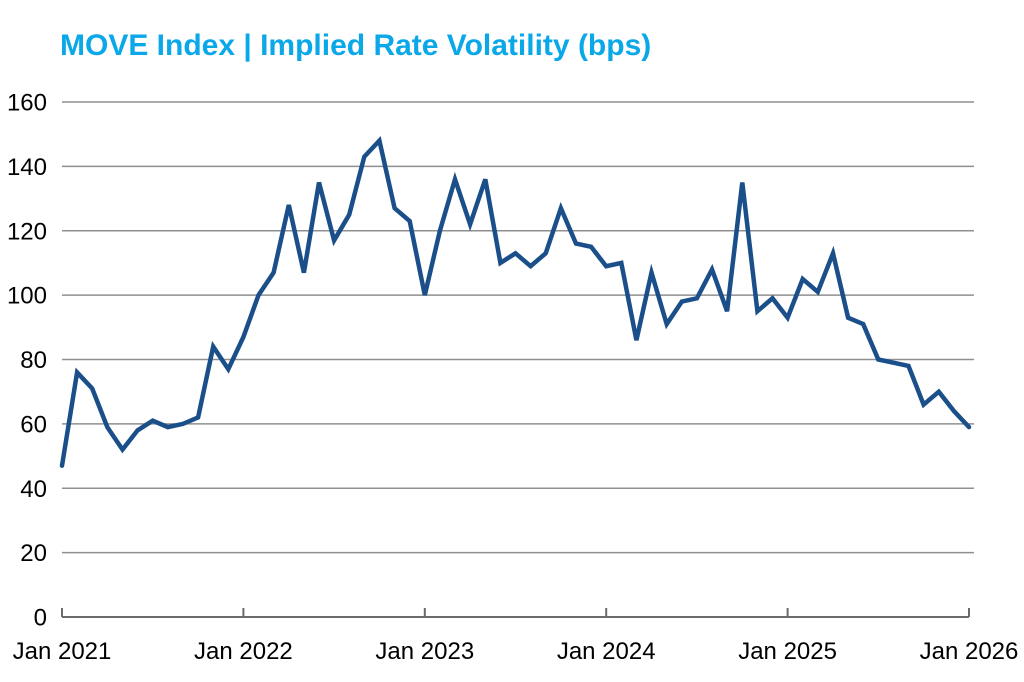  What do you see at coordinates (606, 651) in the screenshot?
I see `x-tick-label: Jan 2024` at bounding box center [606, 651].